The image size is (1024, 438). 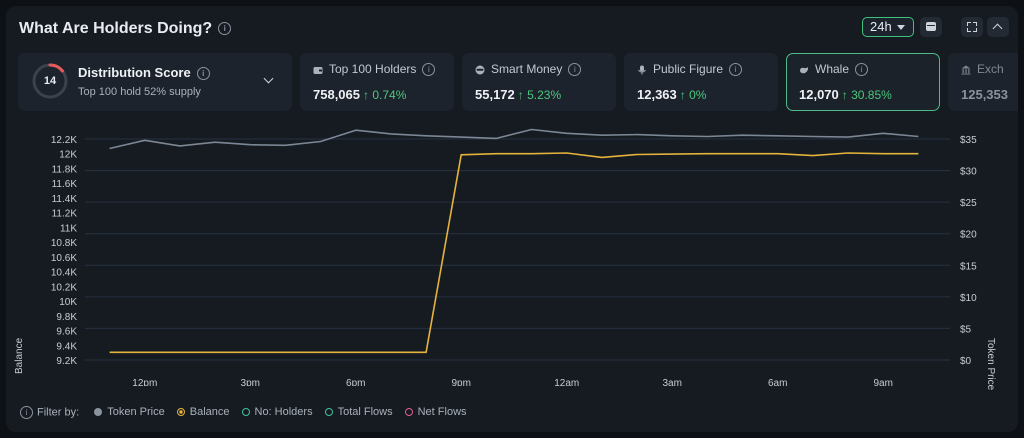 I want to click on x-tick-label: 12am, so click(x=566, y=382).